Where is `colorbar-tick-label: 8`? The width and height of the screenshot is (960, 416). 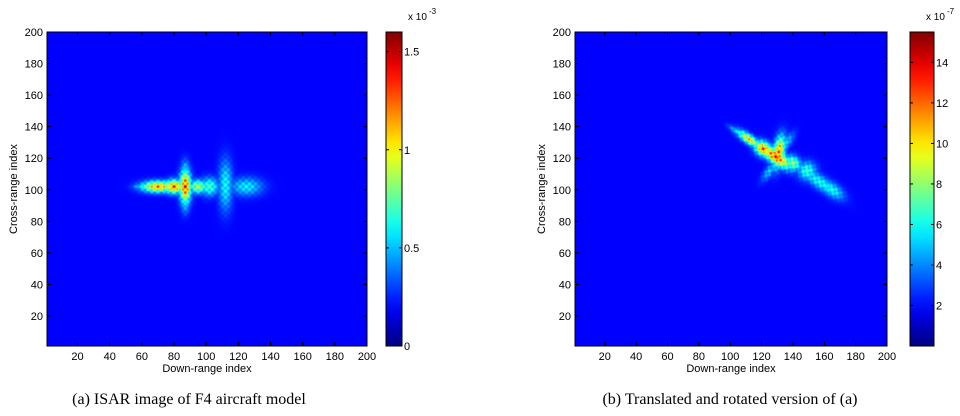
colorbar-tick-label: 8 is located at coordinates (939, 185).